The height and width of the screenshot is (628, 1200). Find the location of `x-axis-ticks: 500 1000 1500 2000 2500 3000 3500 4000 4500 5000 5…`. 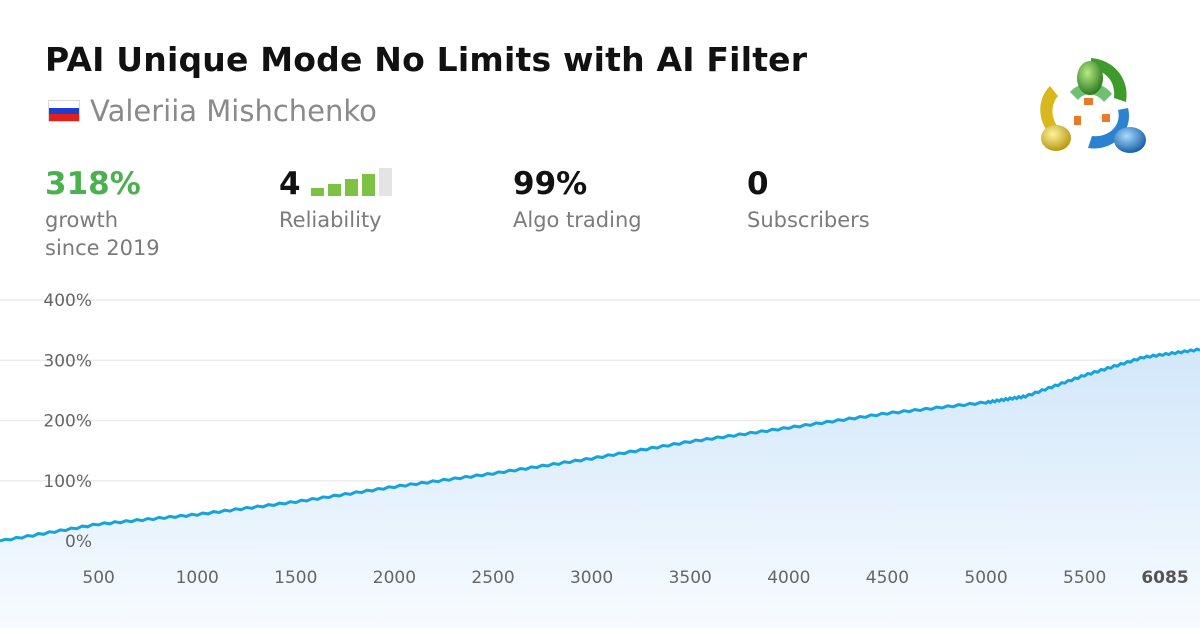

x-axis-ticks: 500 1000 1500 2000 2500 3000 3500 4000 4500 5000 5… is located at coordinates (635, 578).